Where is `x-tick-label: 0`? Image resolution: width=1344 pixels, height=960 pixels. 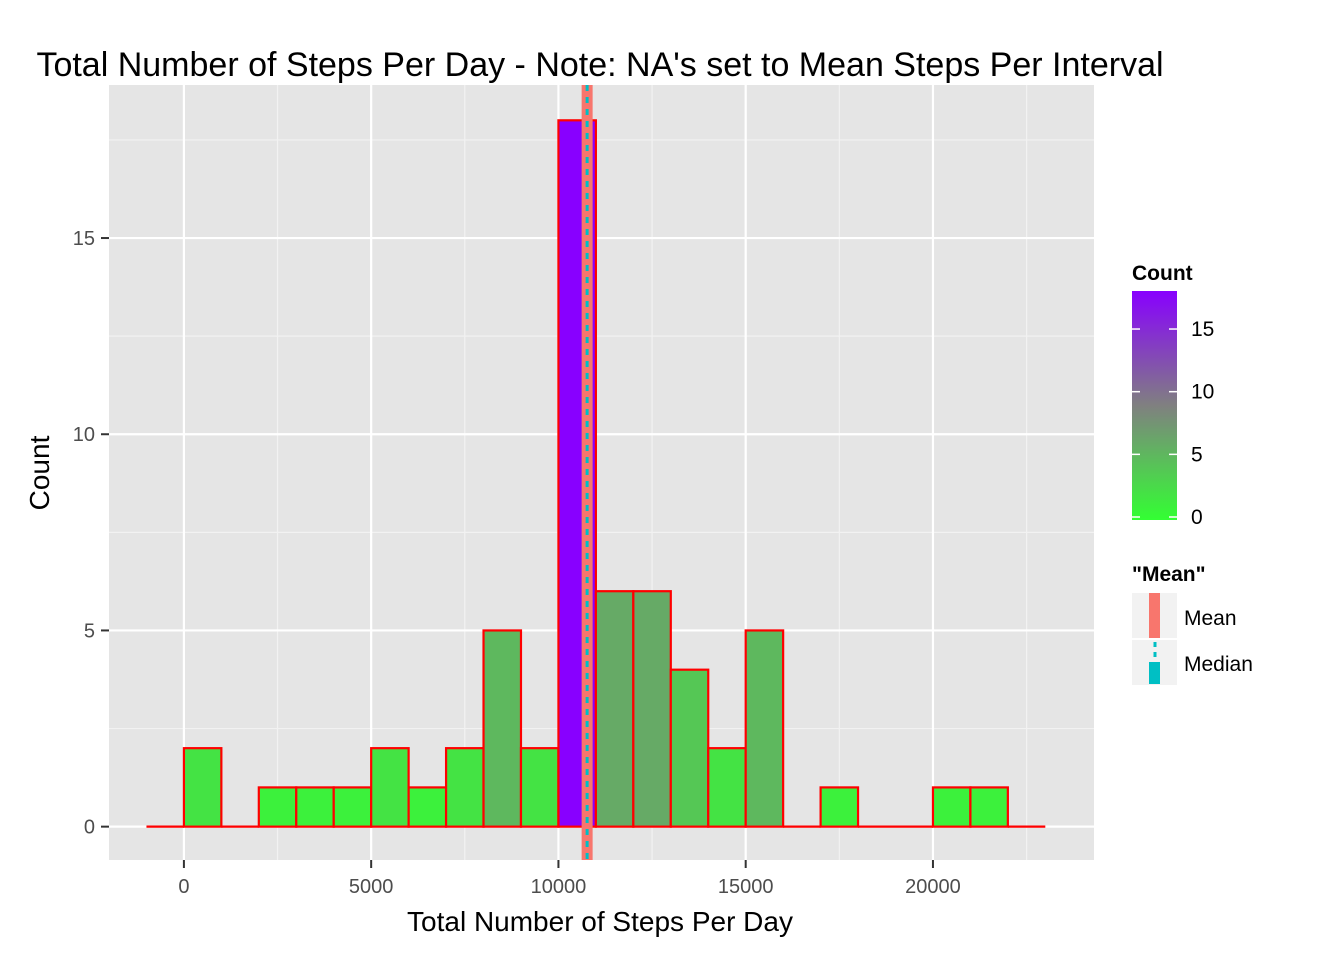 x-tick-label: 0 is located at coordinates (183, 887).